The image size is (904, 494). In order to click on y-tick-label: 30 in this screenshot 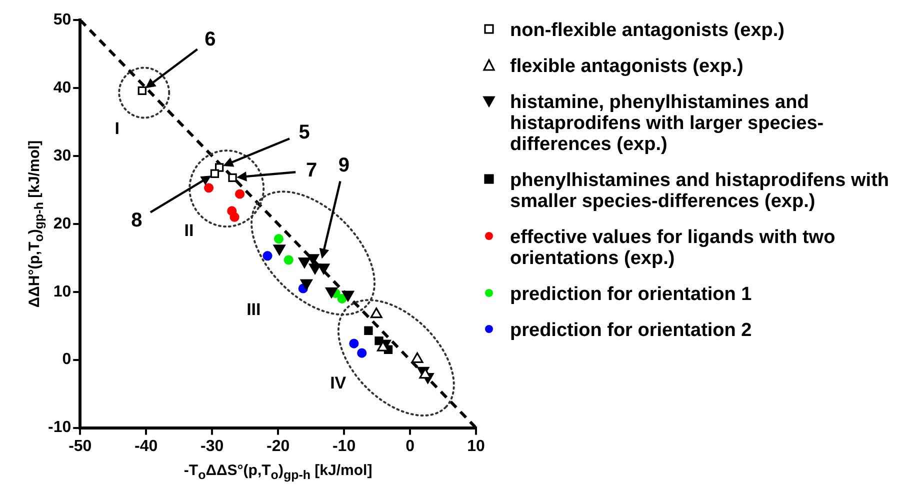, I will do `click(62, 155)`.